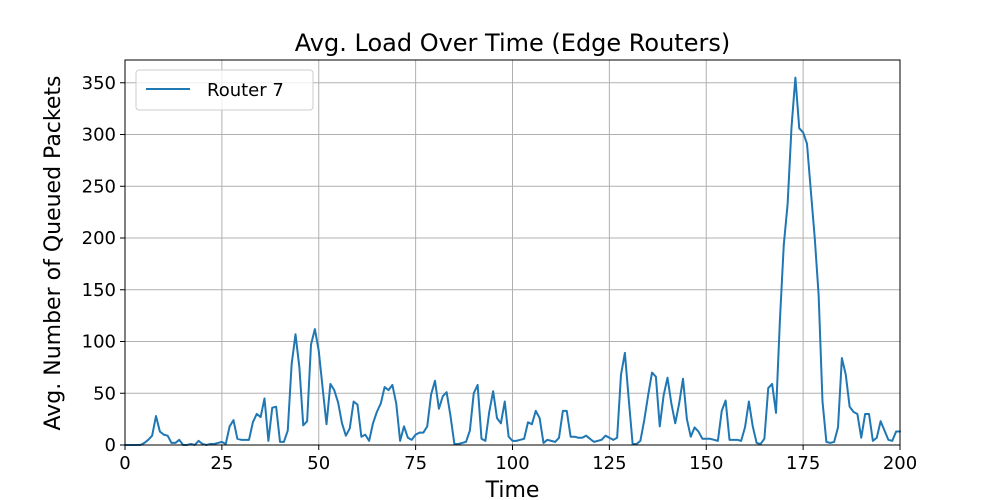  What do you see at coordinates (803, 463) in the screenshot?
I see `x-tick-label: 175` at bounding box center [803, 463].